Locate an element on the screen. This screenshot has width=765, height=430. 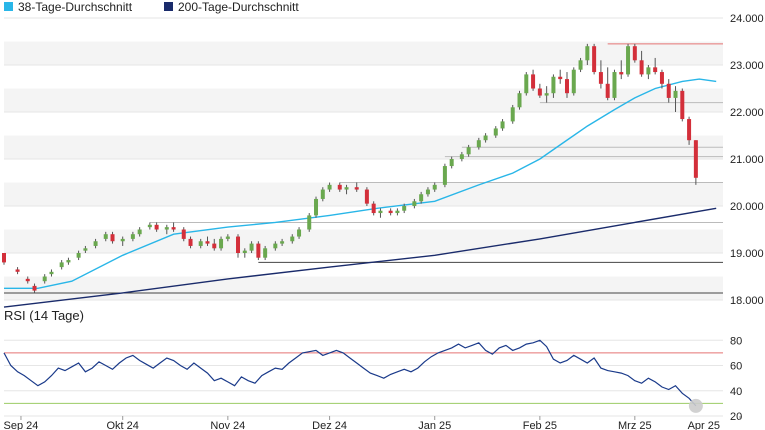
x-tick-label: Nov 24 is located at coordinates (227, 425).